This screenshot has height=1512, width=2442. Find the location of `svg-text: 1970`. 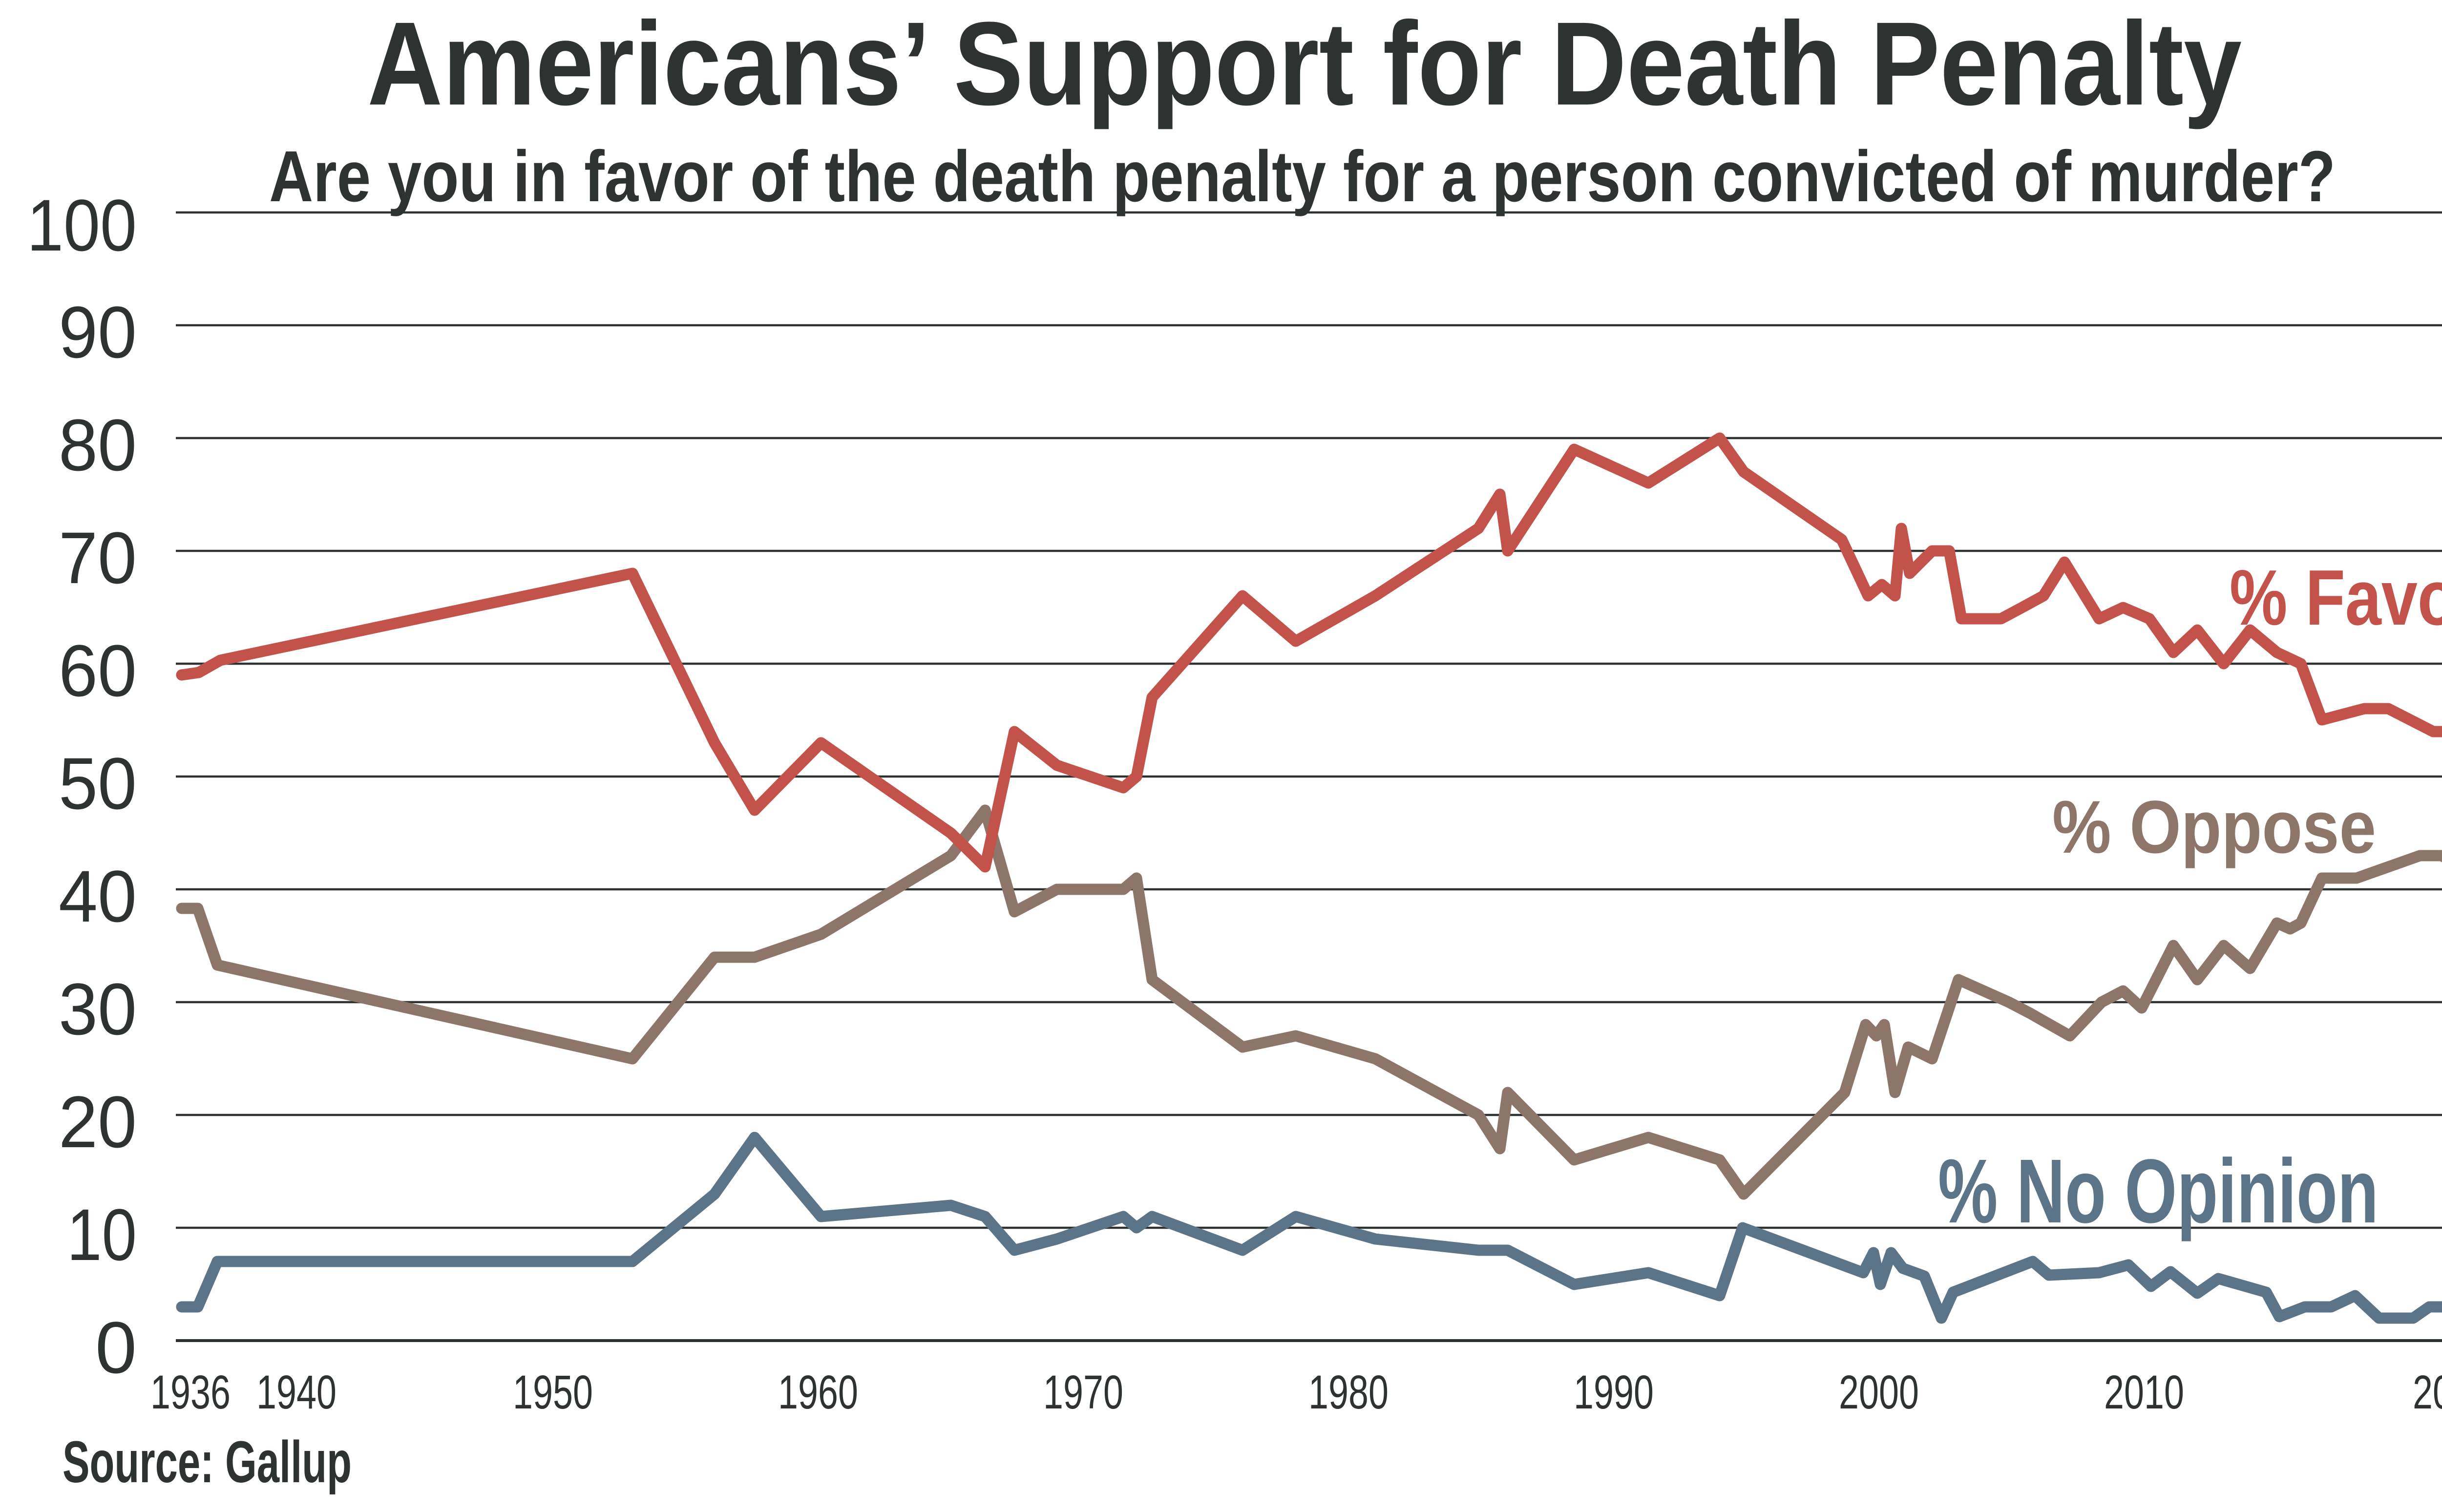

svg-text: 1970 is located at coordinates (1083, 1392).